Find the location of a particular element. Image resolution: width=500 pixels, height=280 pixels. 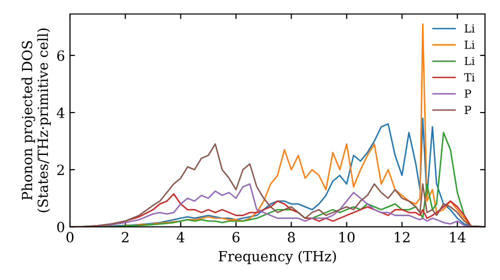

x-tick-label: 8 is located at coordinates (291, 237).